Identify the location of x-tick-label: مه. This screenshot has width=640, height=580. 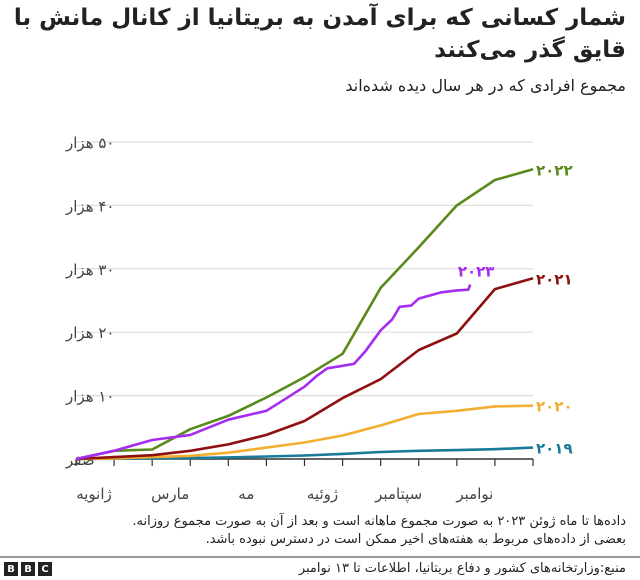
(246, 494).